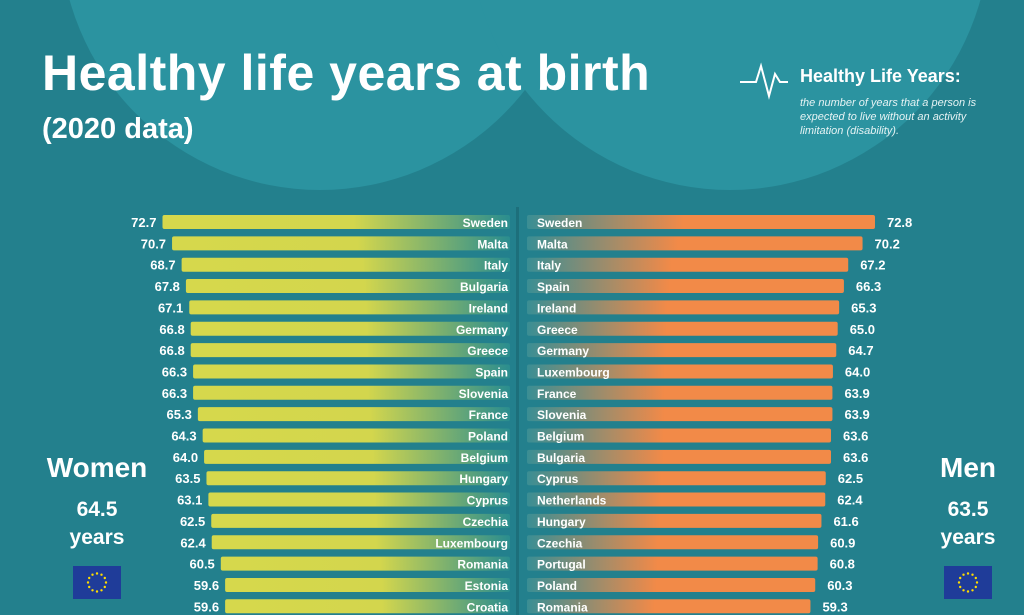 Image resolution: width=1024 pixels, height=615 pixels. Describe the element at coordinates (482, 330) in the screenshot. I see `women-country-label: Germany` at that location.